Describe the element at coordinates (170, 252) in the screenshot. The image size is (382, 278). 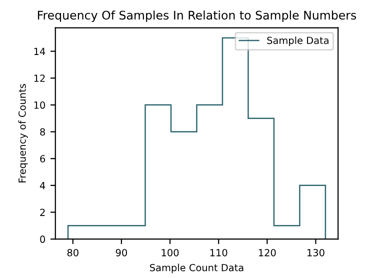
I see `x-tick-label: 100` at that location.